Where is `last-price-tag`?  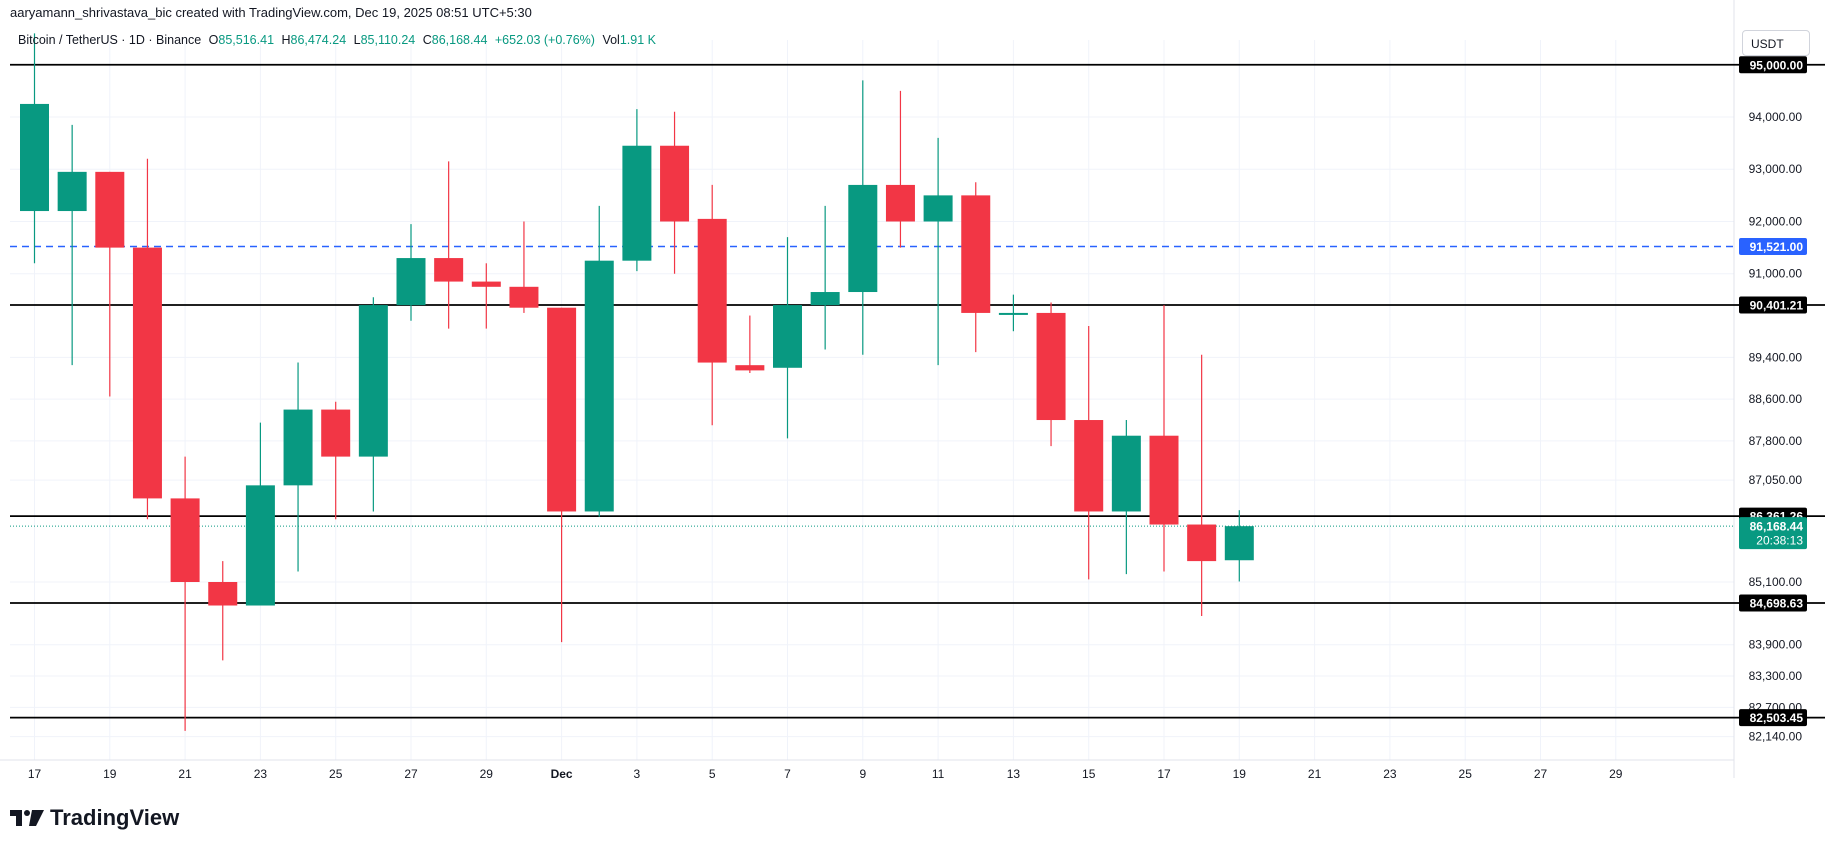 last-price-tag is located at coordinates (1773, 533).